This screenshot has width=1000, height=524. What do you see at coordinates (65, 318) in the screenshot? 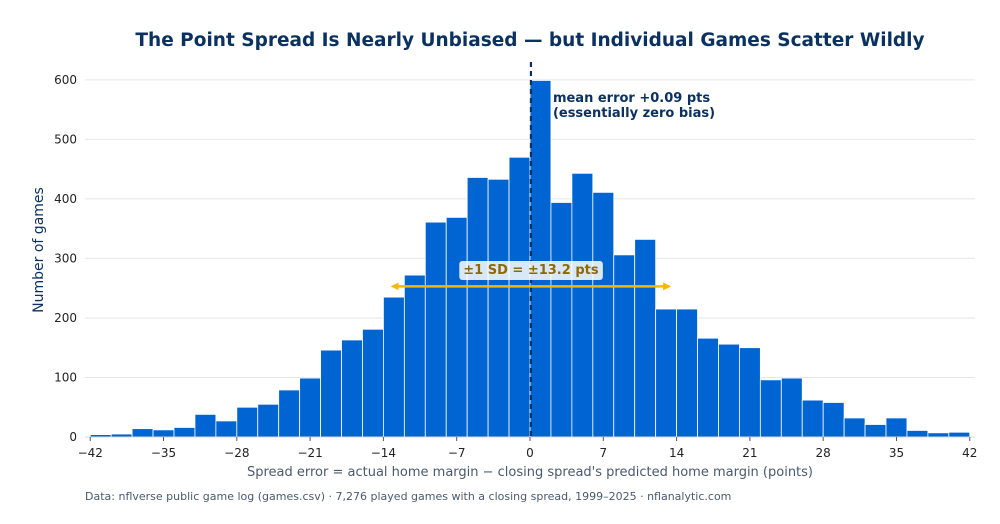
I see `y-tick-label: 200` at bounding box center [65, 318].